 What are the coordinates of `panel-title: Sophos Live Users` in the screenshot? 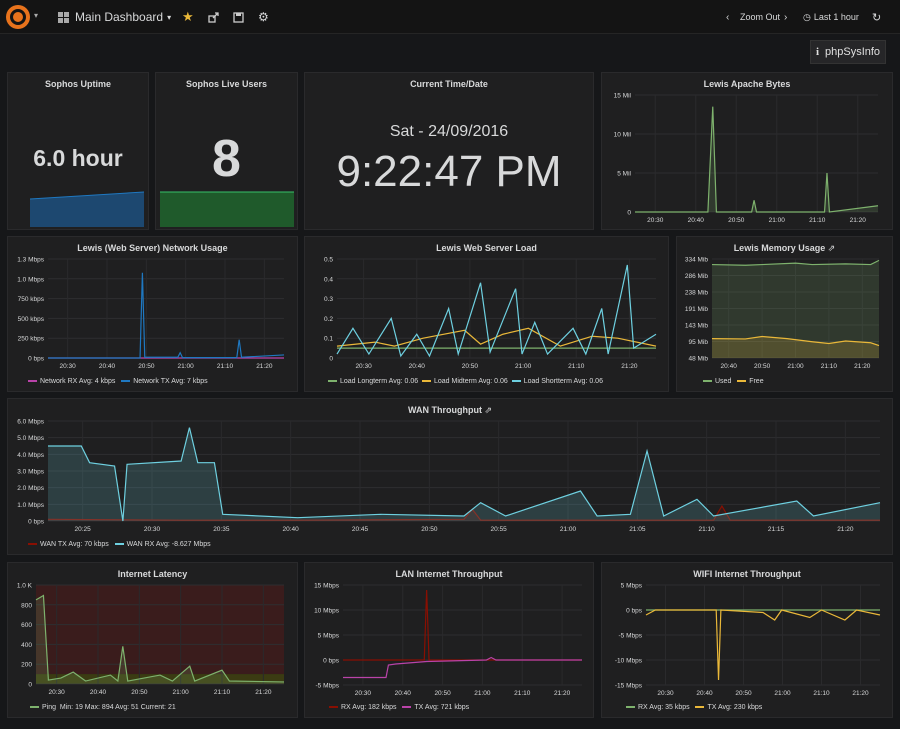 It's located at (226, 84).